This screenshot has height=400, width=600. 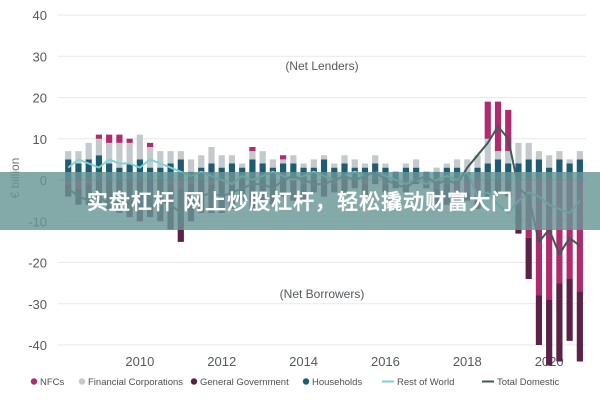 What do you see at coordinates (244, 382) in the screenshot?
I see `legend-label-government: General Government` at bounding box center [244, 382].